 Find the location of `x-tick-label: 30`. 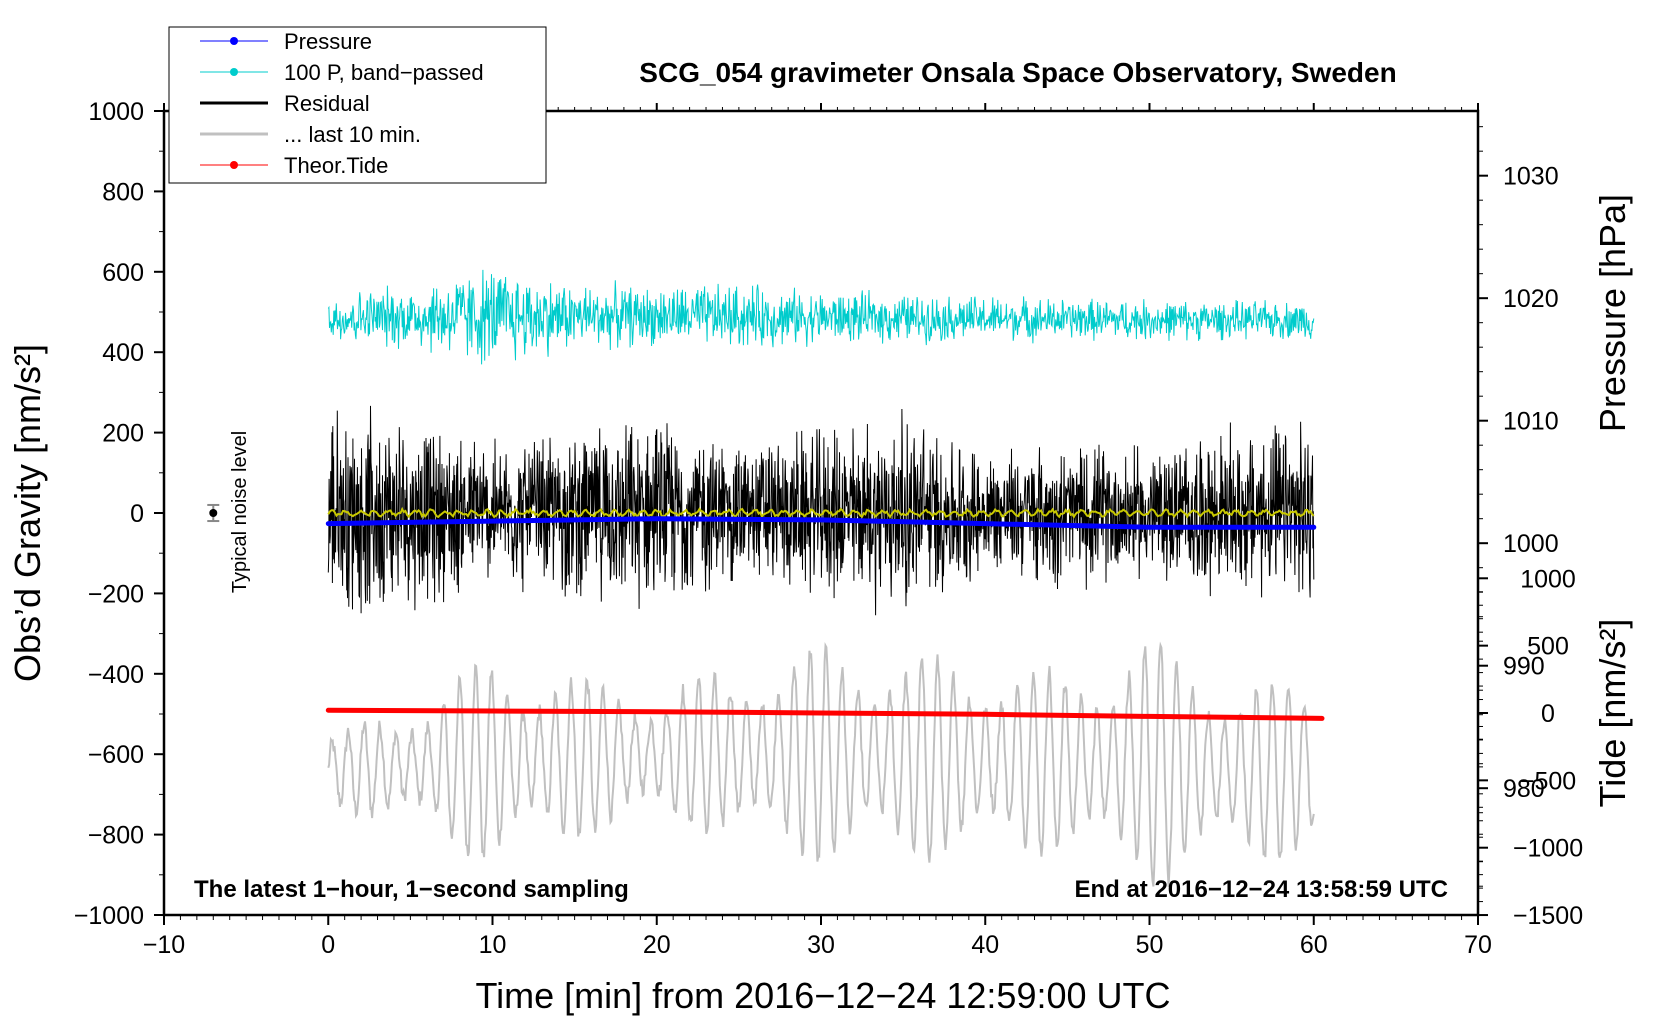

x-tick-label: 30 is located at coordinates (821, 945).